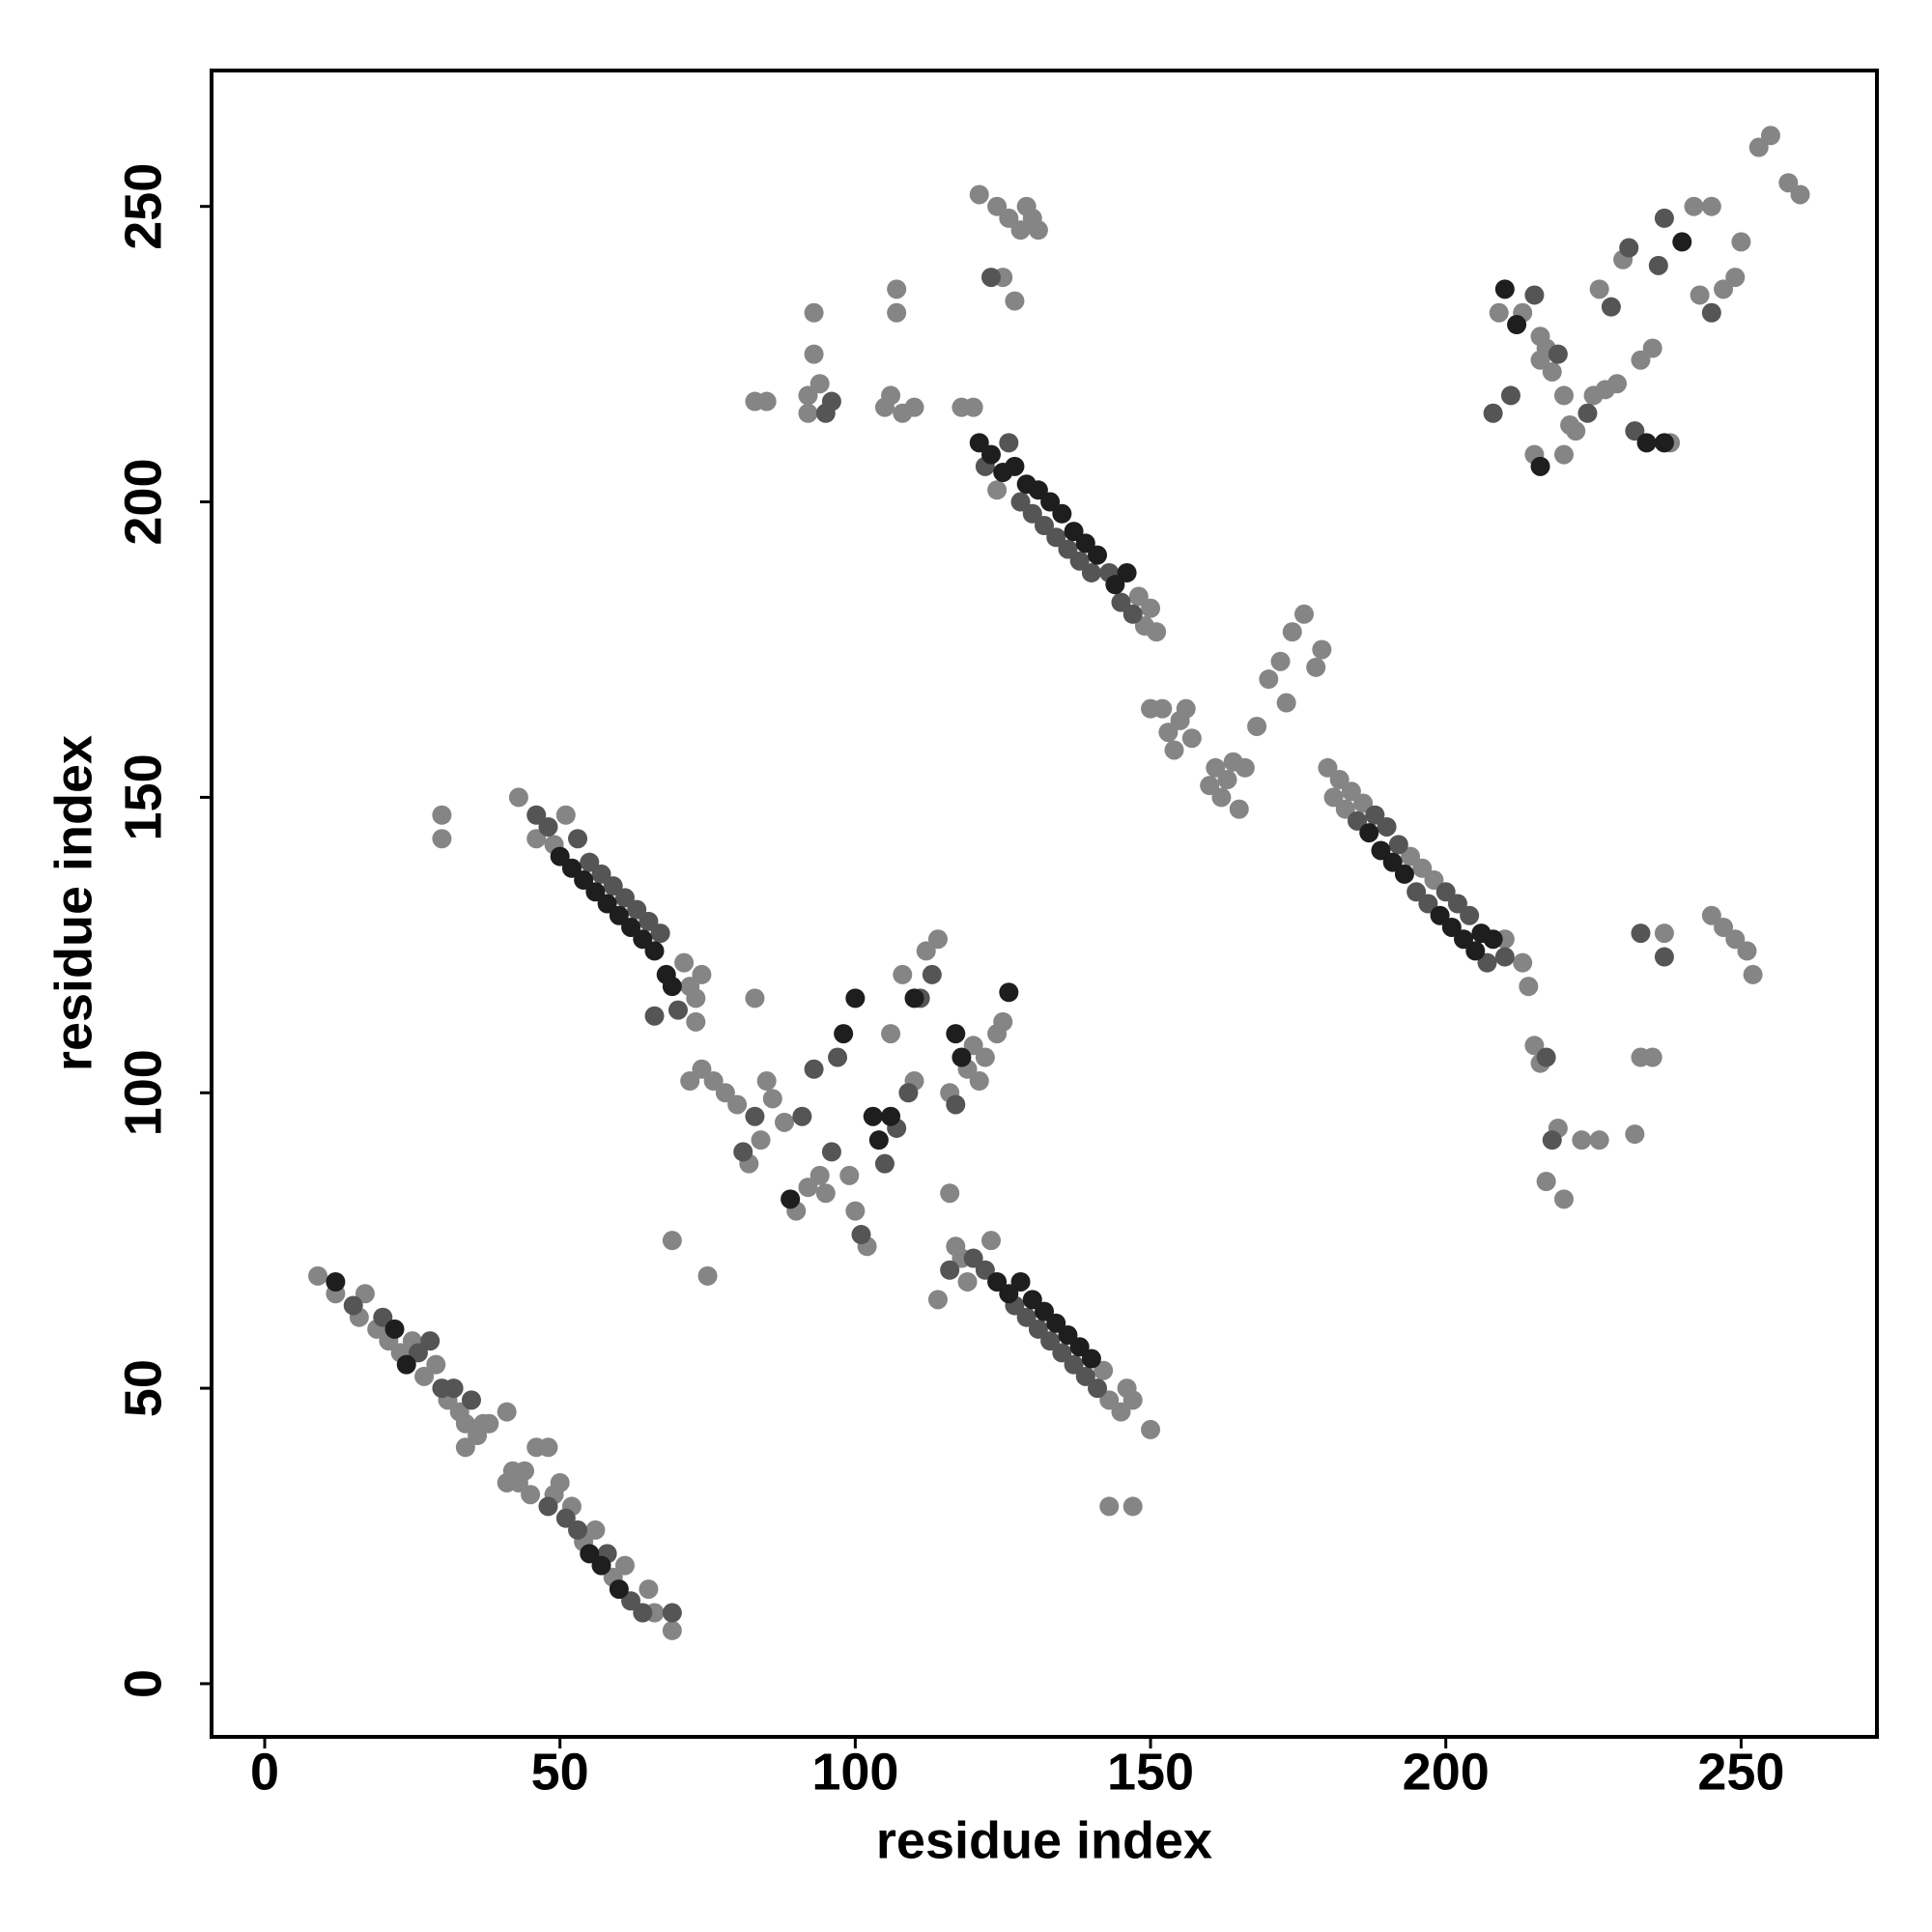 The width and height of the screenshot is (1932, 1932). I want to click on x-tick-label: 200, so click(1446, 1772).